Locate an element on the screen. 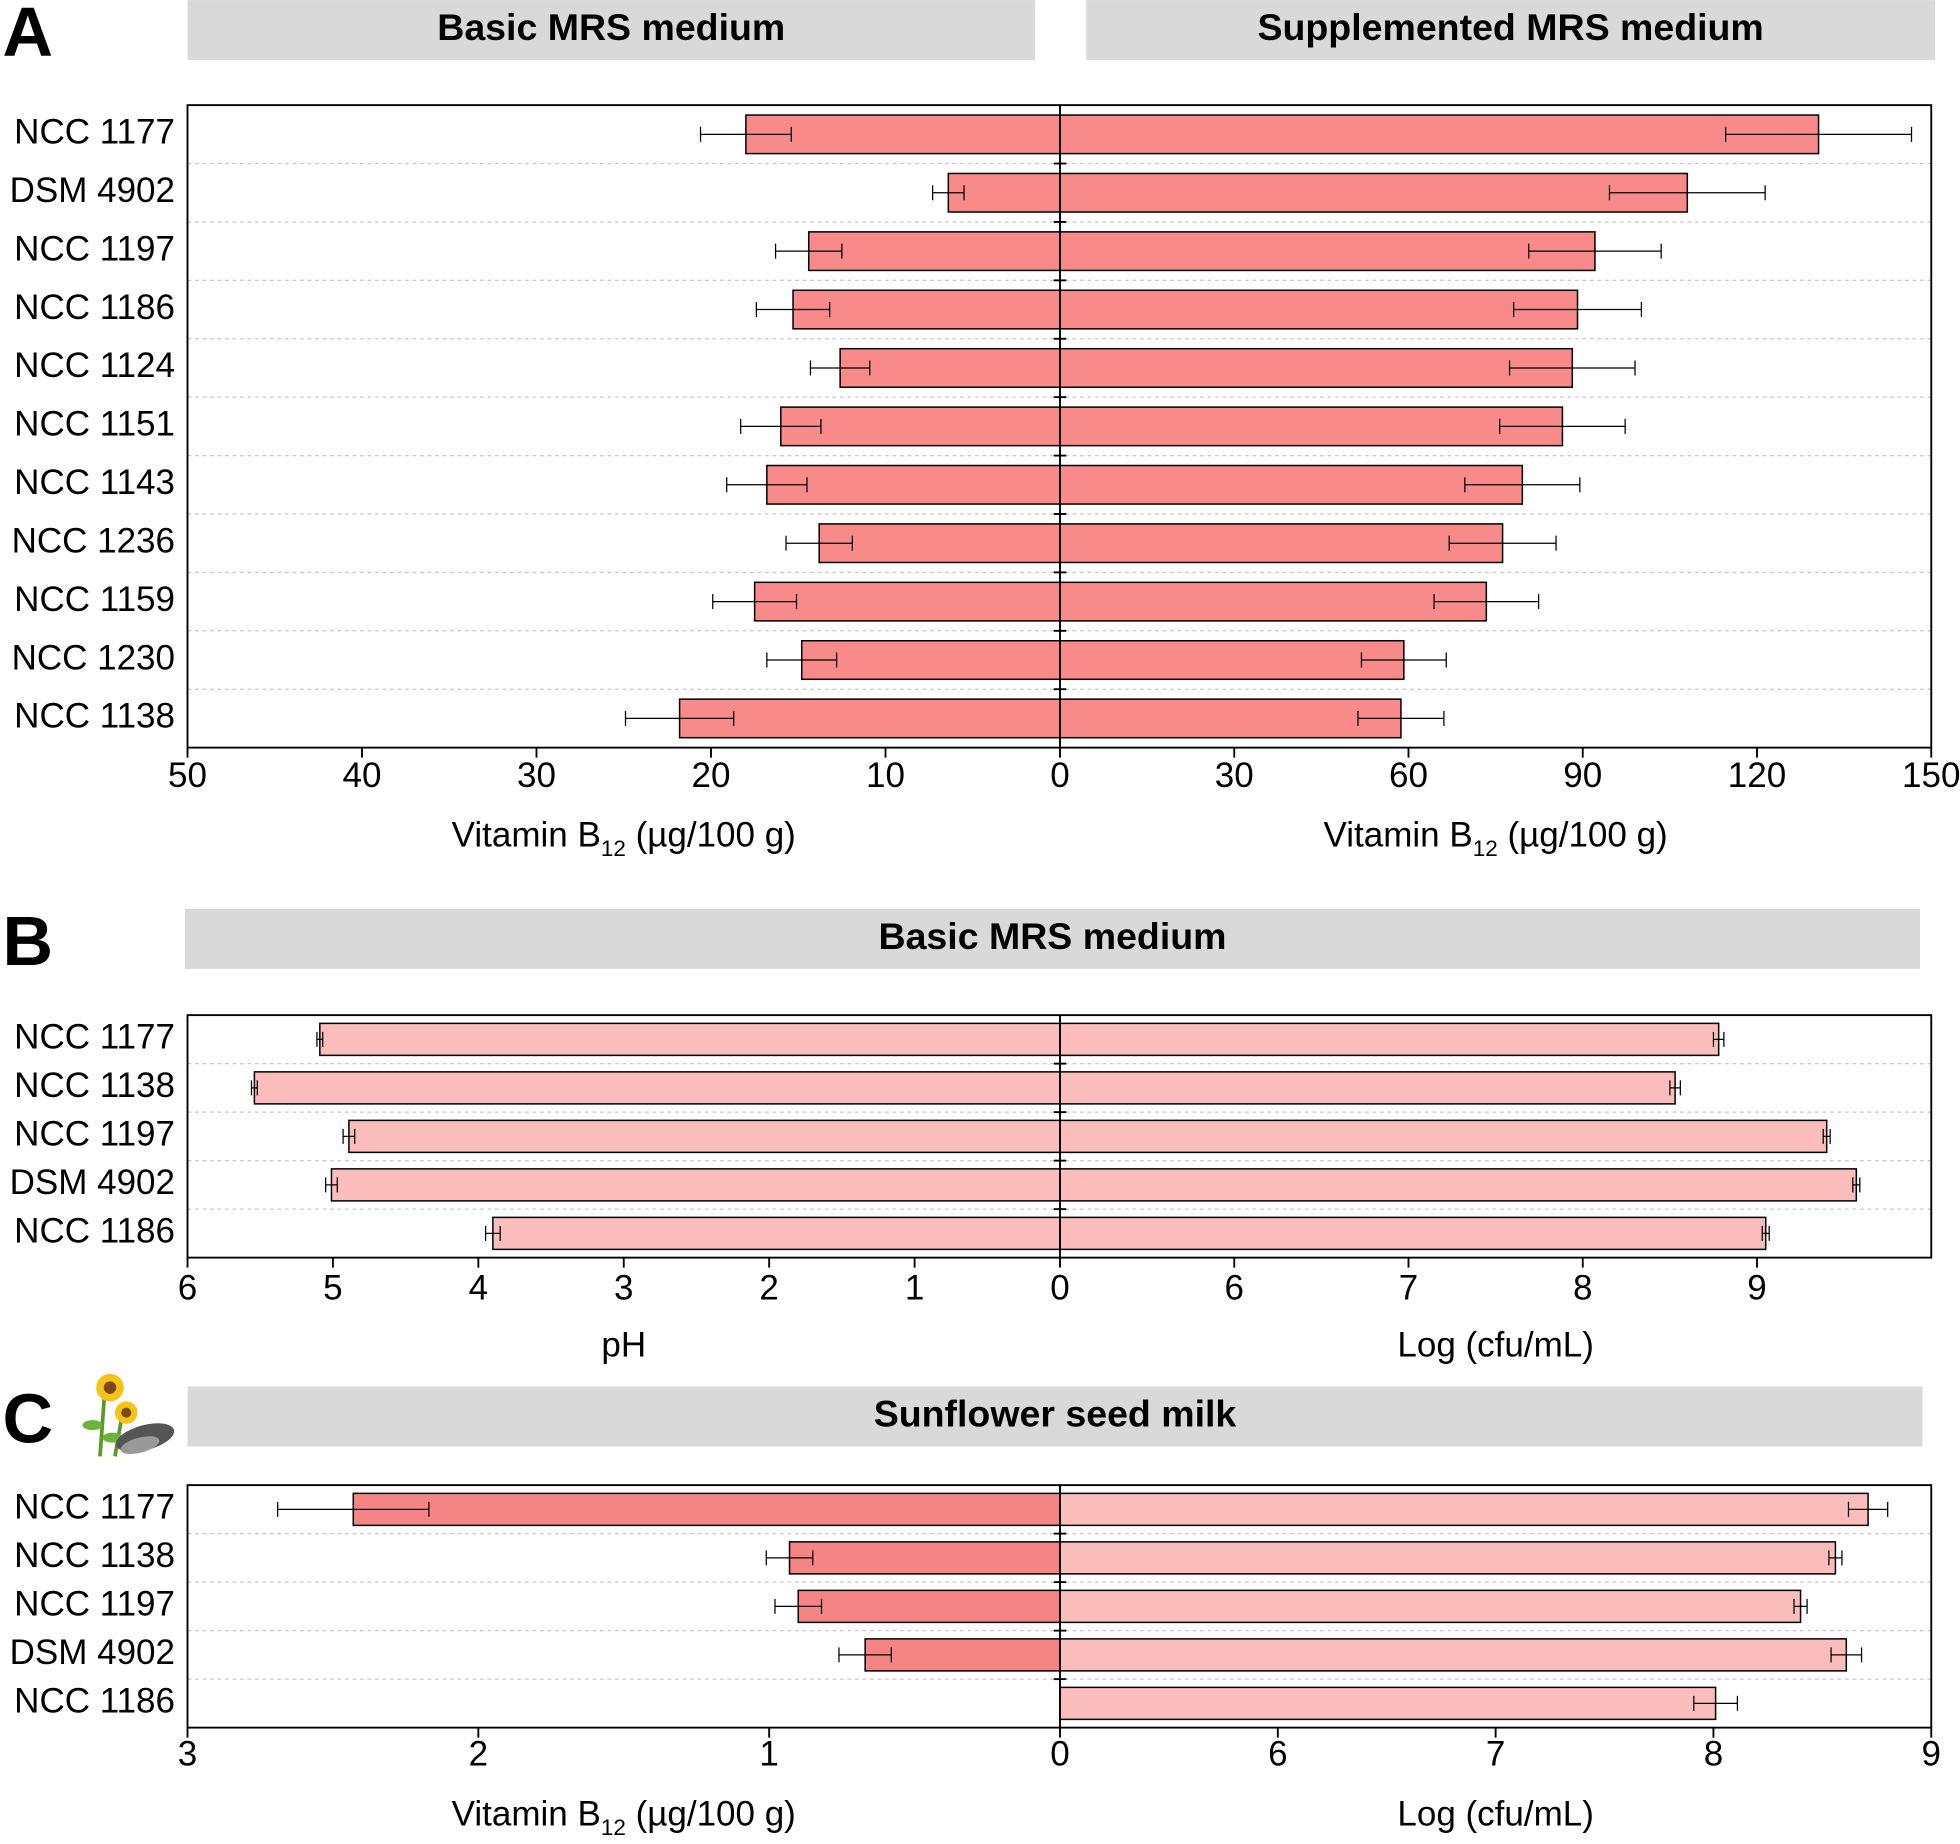  category-label: NCC 1236 is located at coordinates (93, 540).